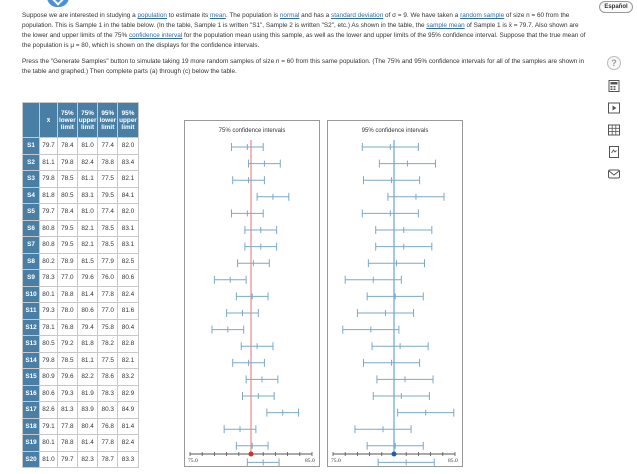 The width and height of the screenshot is (637, 474). Describe the element at coordinates (108, 245) in the screenshot. I see `table-cell: 78.5` at that location.